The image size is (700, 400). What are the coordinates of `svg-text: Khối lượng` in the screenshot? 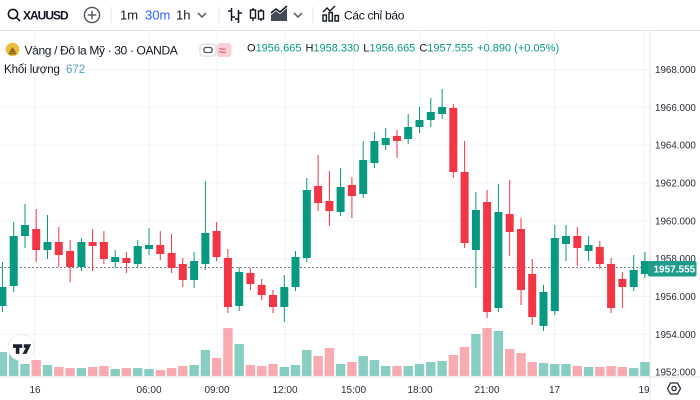 It's located at (32, 70).